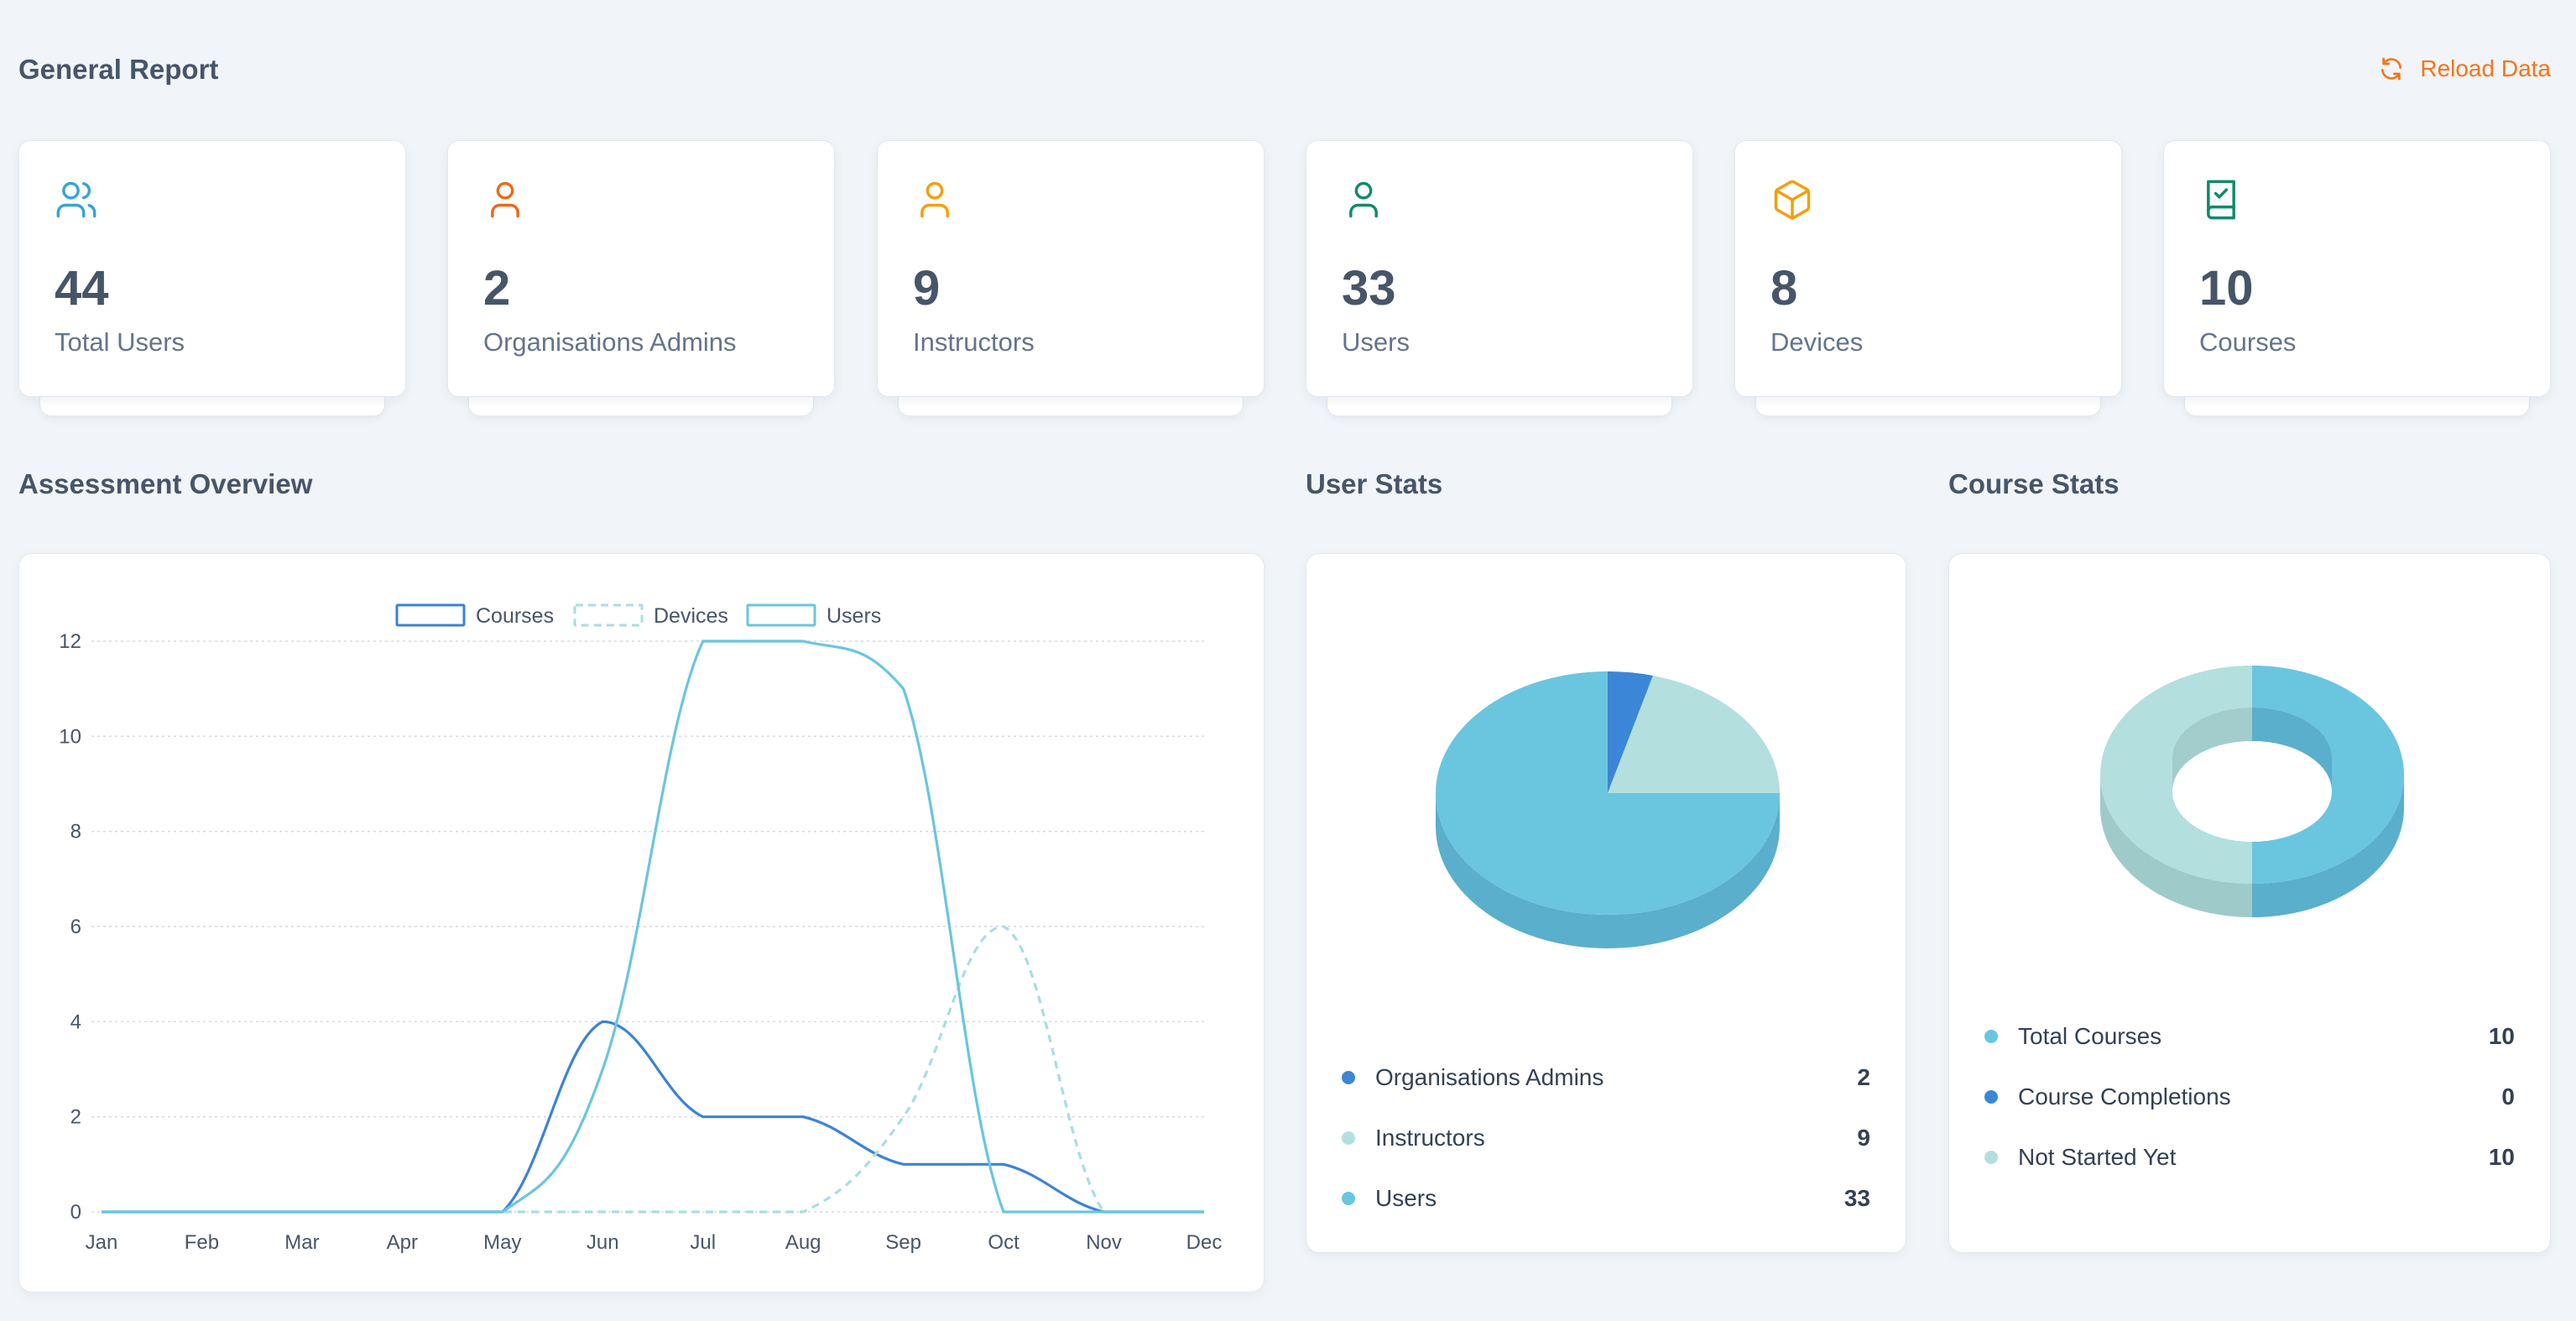 The width and height of the screenshot is (2576, 1321). Describe the element at coordinates (703, 1242) in the screenshot. I see `x-tick-label: Jul` at that location.